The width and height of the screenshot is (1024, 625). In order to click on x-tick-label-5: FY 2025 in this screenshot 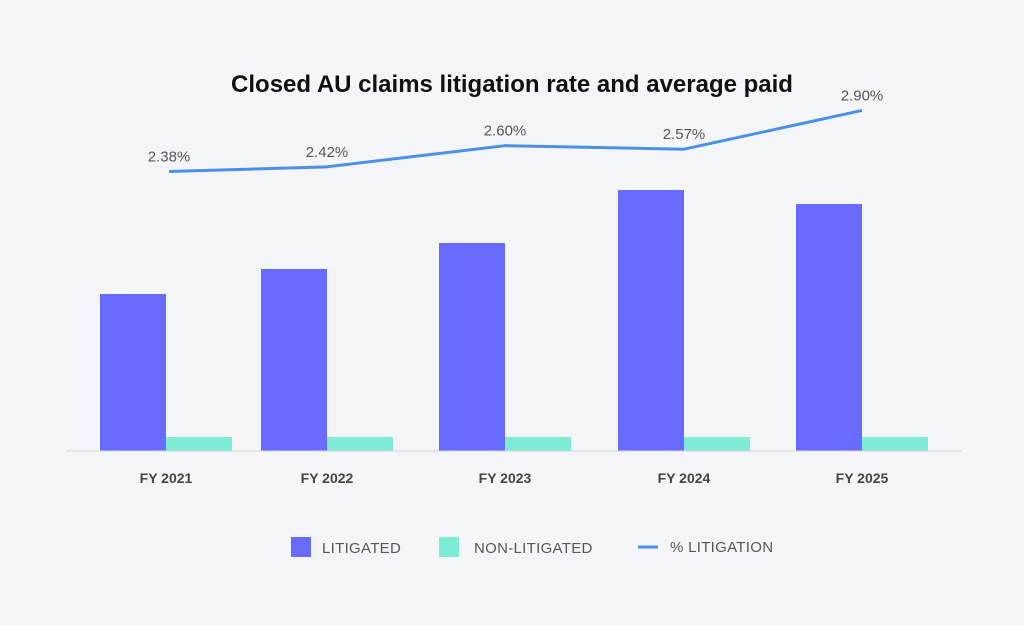, I will do `click(862, 478)`.